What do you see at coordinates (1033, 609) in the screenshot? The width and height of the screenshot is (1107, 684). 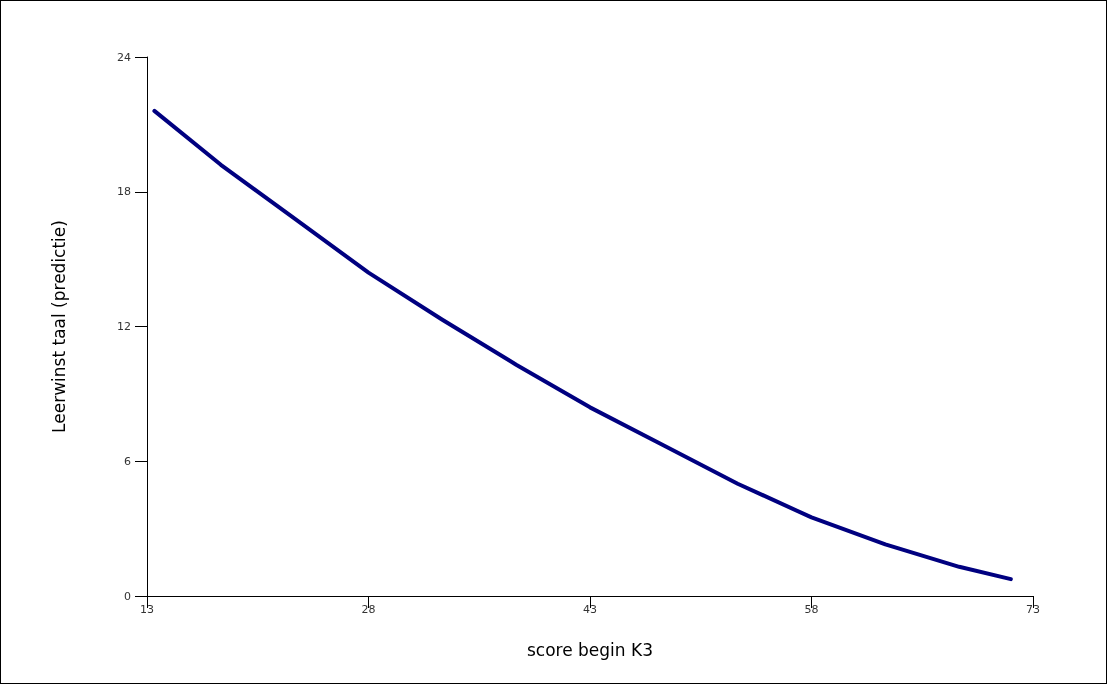 I see `x-tick-label: 73` at bounding box center [1033, 609].